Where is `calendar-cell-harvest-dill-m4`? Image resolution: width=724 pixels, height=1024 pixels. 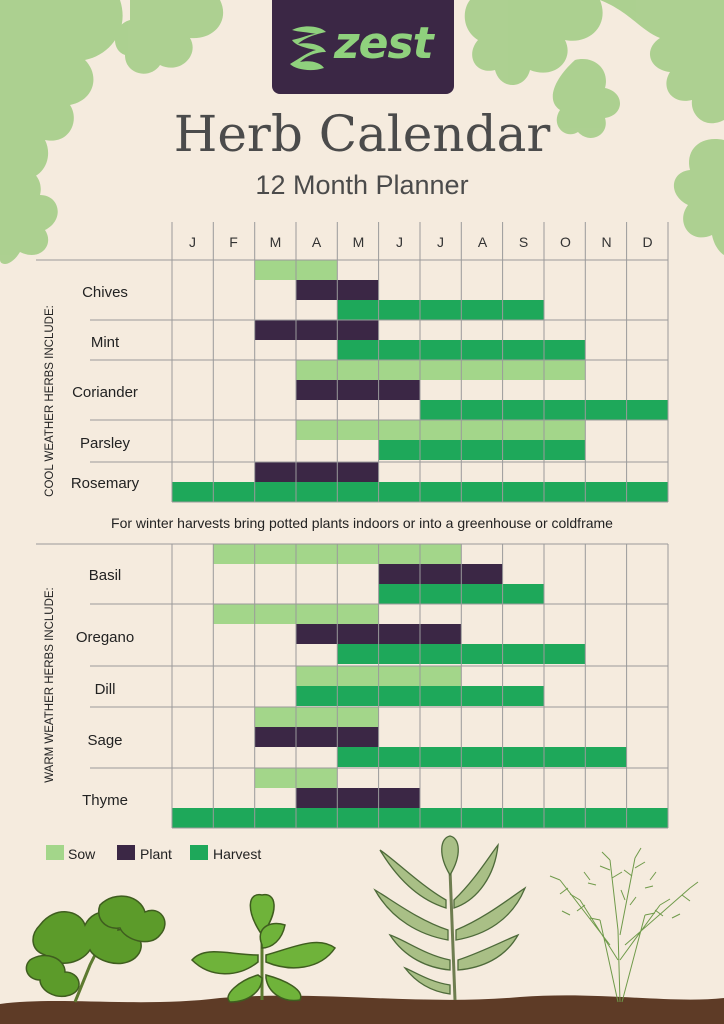 calendar-cell-harvest-dill-m4 is located at coordinates (316, 696).